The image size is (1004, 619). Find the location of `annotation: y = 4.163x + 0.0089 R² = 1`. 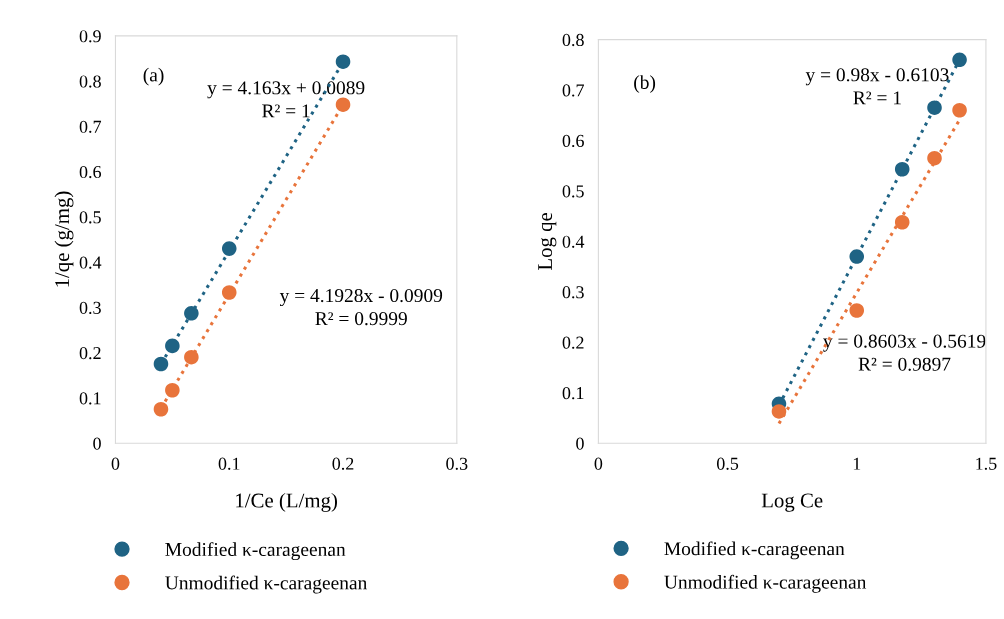

annotation: y = 4.163x + 0.0089 R² = 1 is located at coordinates (286, 99).